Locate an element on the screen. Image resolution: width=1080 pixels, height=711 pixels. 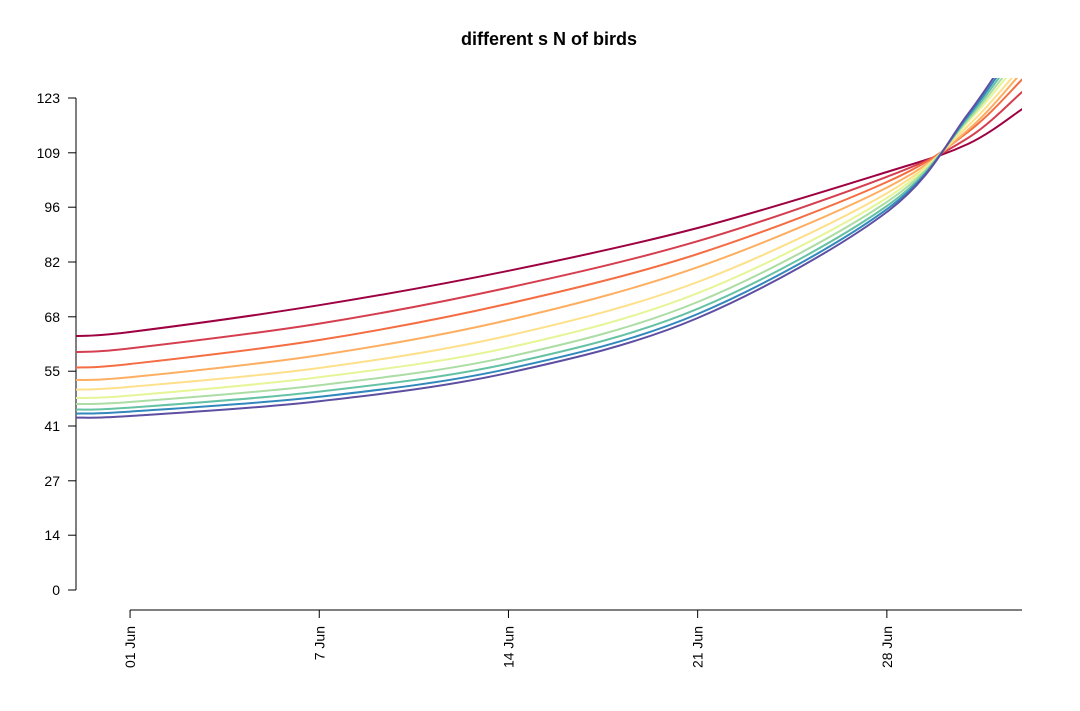
x-tick-label: 01 Jun is located at coordinates (130, 647).